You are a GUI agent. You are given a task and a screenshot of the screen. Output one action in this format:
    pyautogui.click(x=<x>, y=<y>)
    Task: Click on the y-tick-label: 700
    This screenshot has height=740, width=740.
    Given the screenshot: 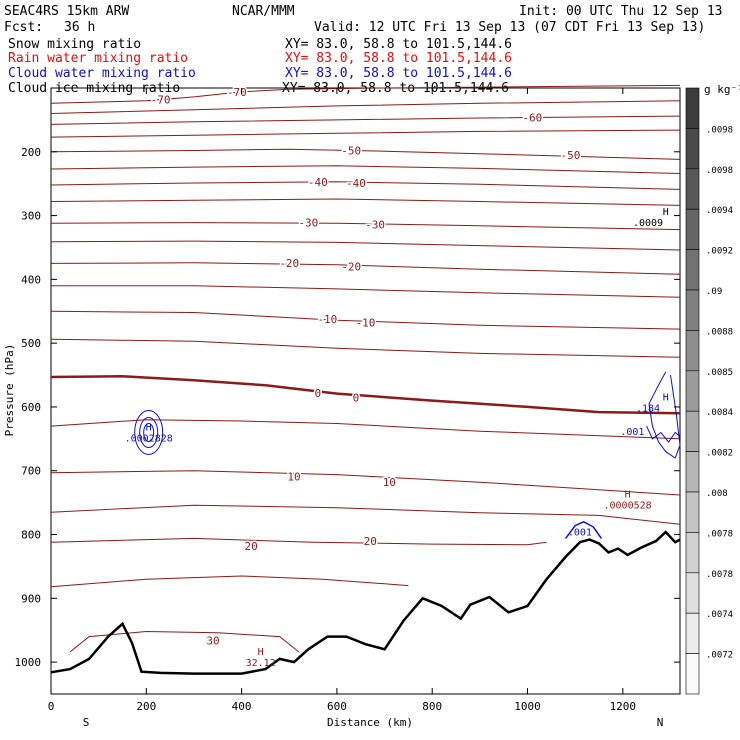 What is the action you would take?
    pyautogui.click(x=31, y=471)
    